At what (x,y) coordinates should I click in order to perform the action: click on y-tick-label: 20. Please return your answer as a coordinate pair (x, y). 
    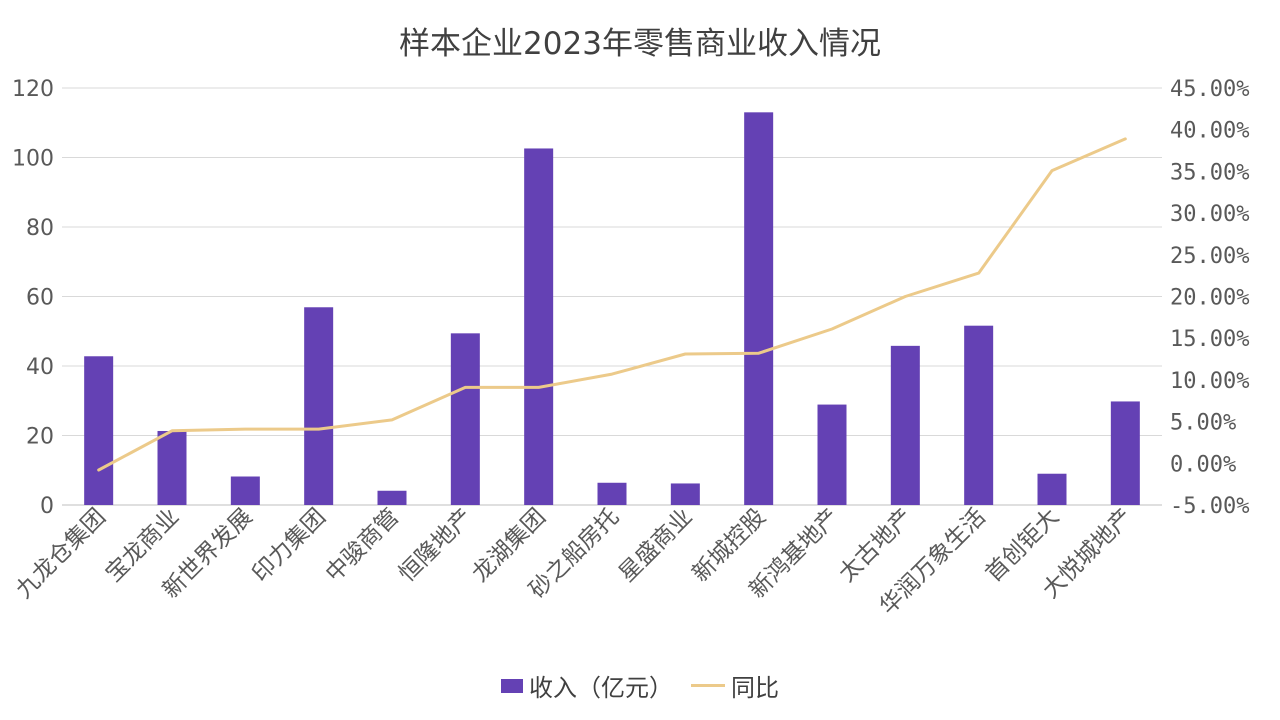
    Looking at the image, I should click on (40, 437).